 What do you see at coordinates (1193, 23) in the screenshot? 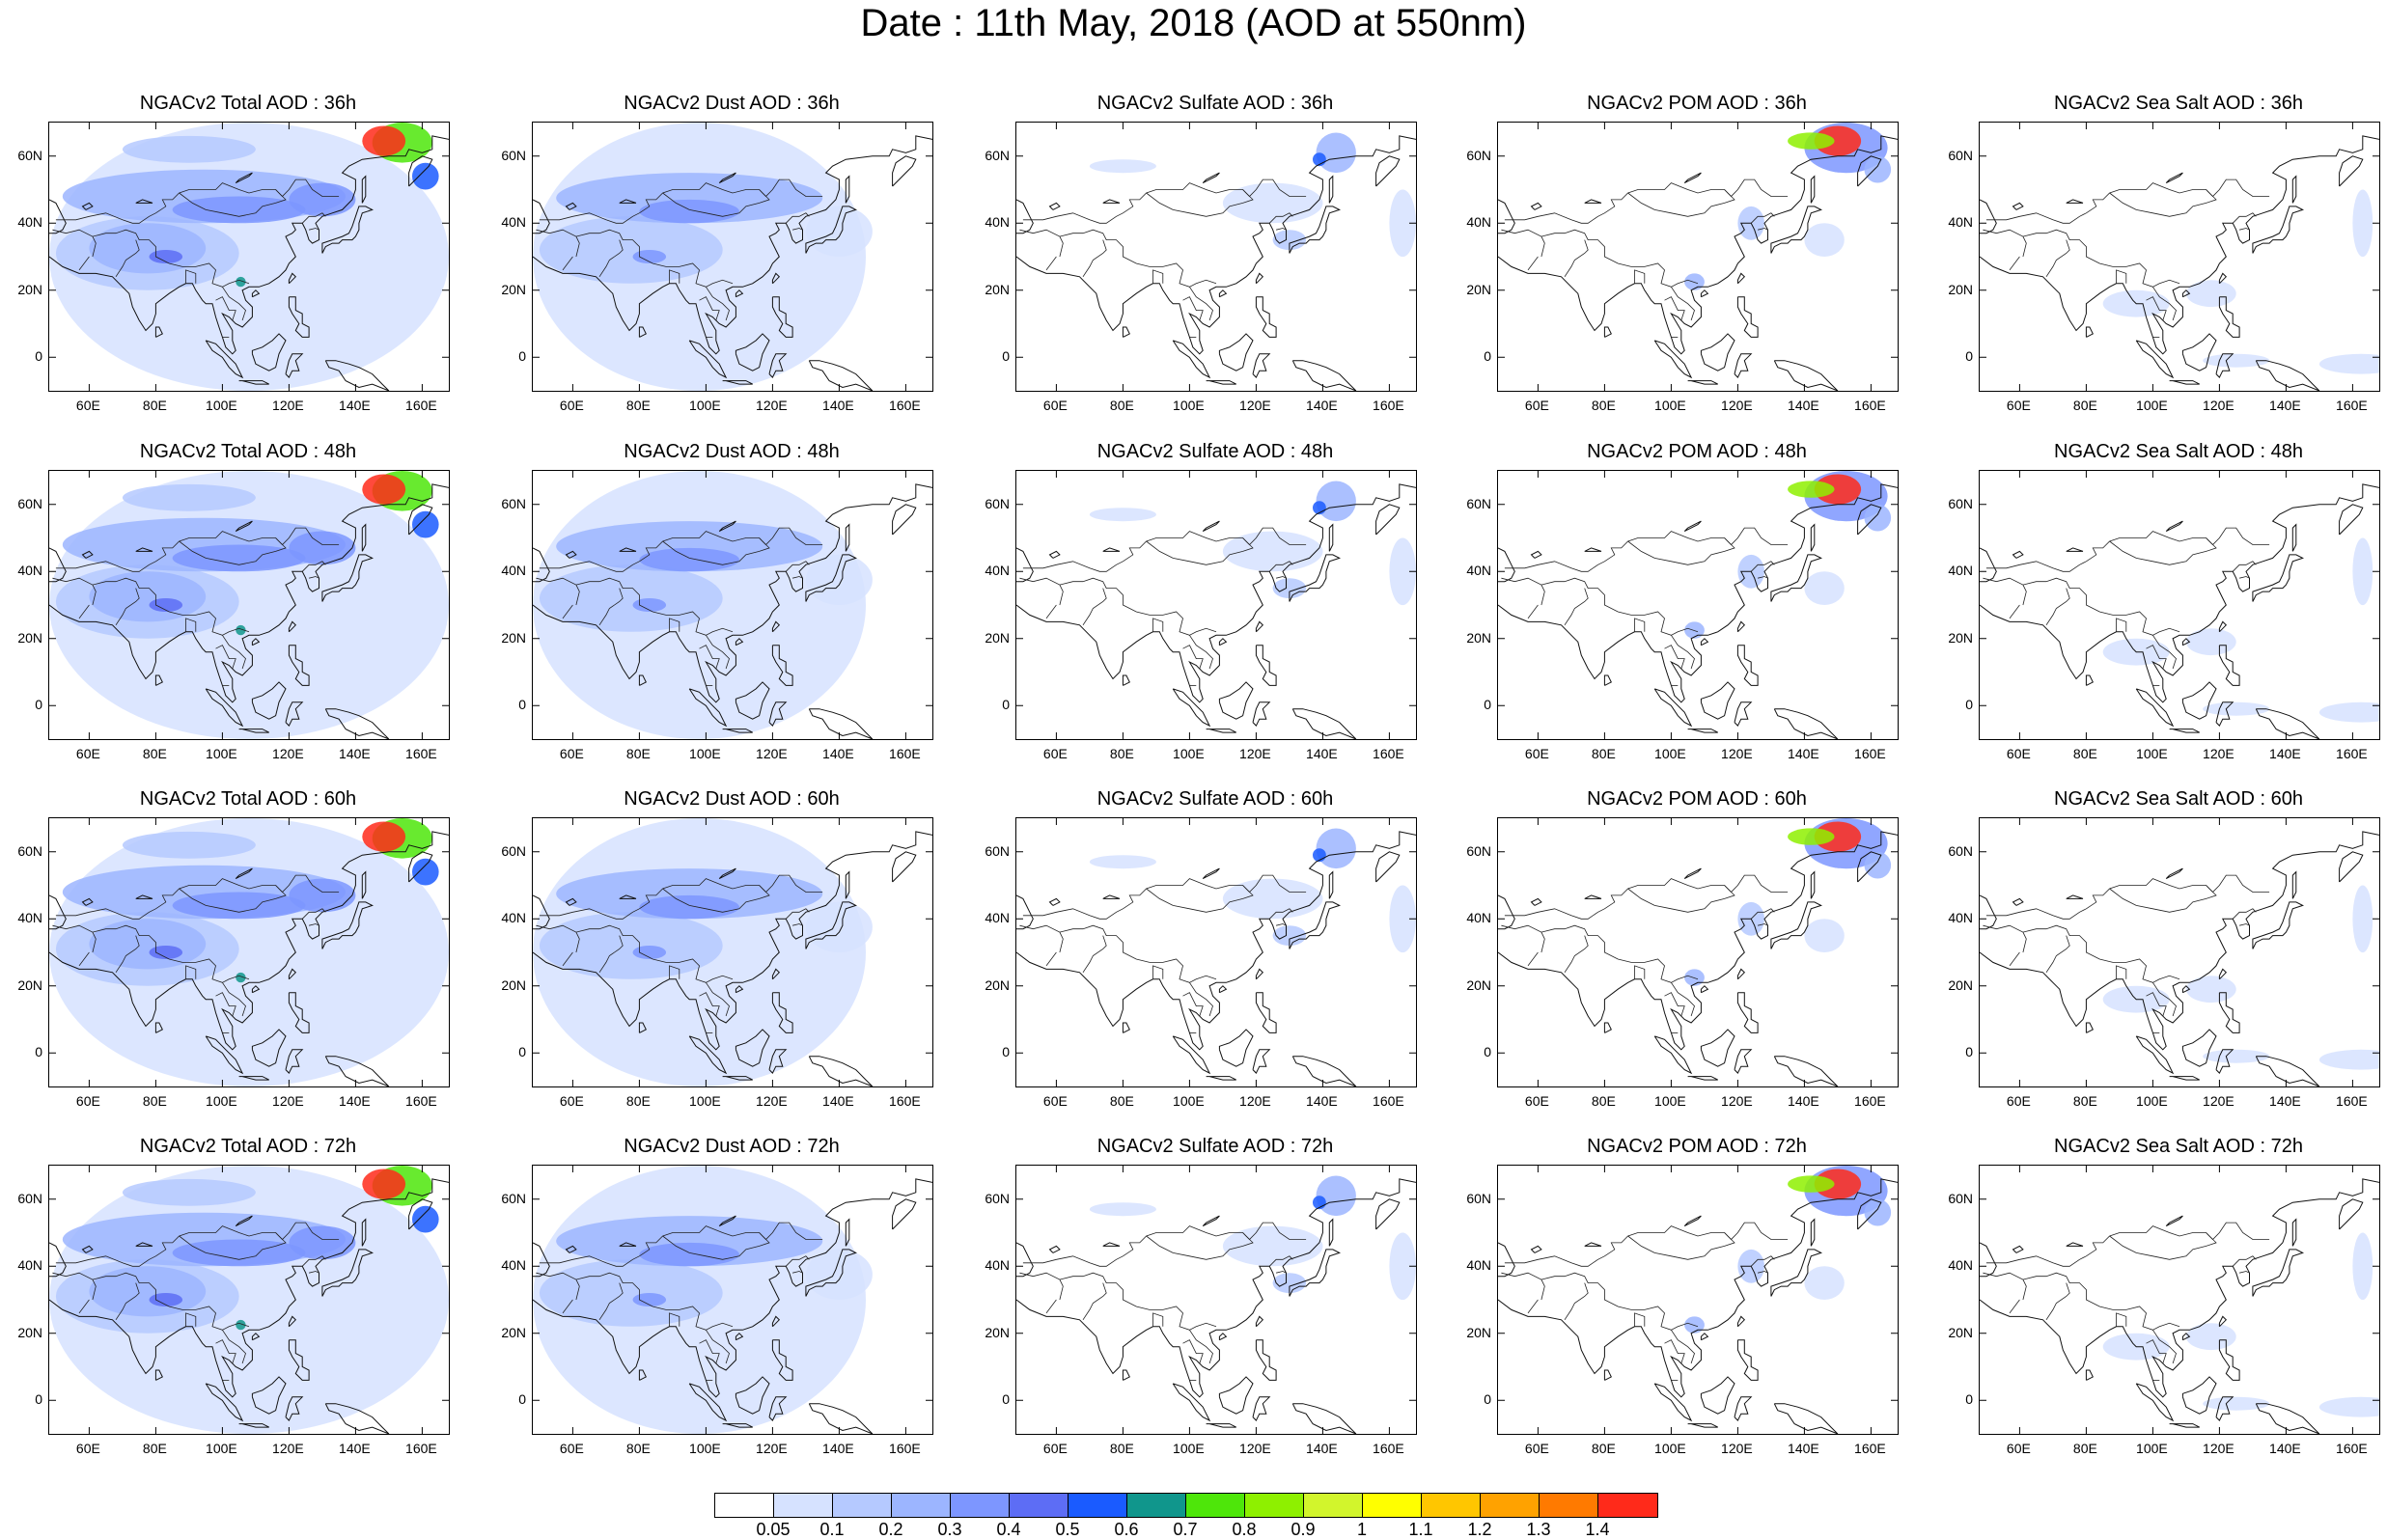
I see `figure-title: Date : 11th May, 2018 (AOD at 550nm)` at bounding box center [1193, 23].